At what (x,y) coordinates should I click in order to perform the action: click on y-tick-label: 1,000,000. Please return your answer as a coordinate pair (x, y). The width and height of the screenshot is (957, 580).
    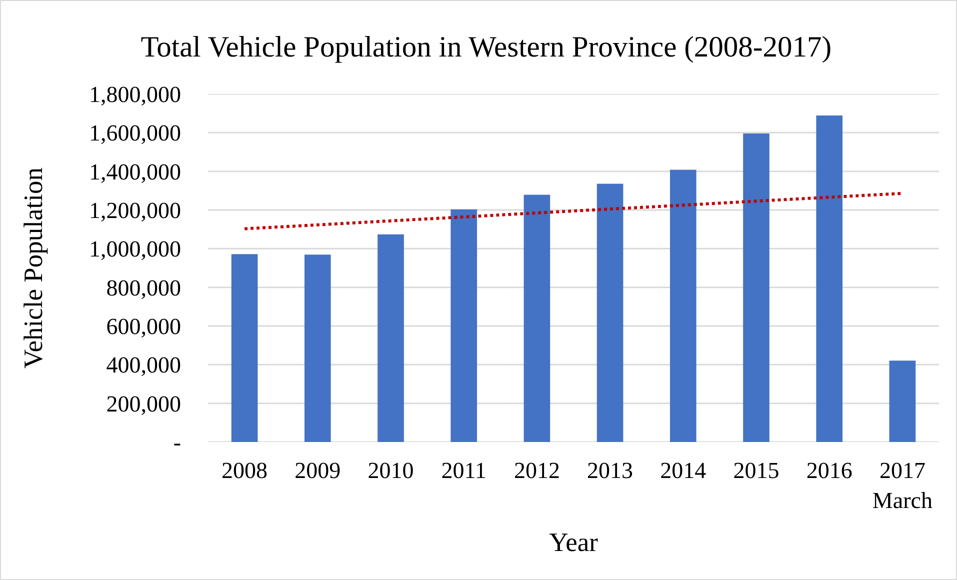
    Looking at the image, I should click on (135, 249).